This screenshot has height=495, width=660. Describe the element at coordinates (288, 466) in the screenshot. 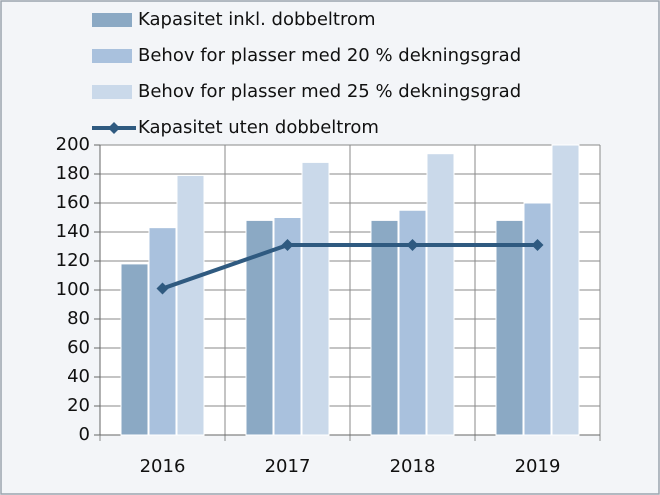

I see `x-tick-label: 2017` at that location.